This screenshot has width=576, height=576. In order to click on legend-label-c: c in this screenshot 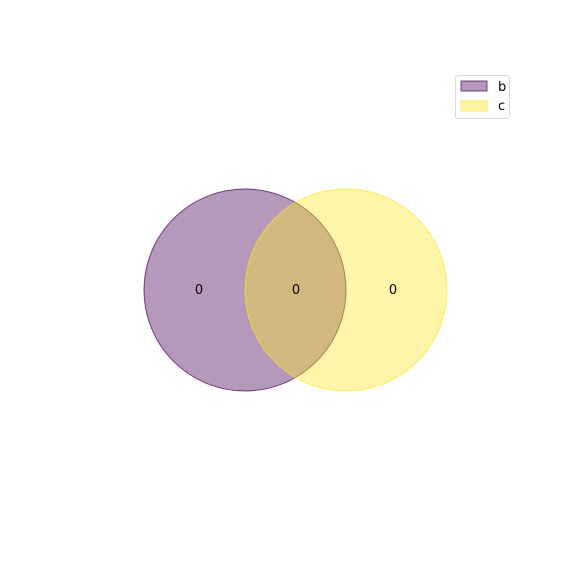, I will do `click(501, 106)`.